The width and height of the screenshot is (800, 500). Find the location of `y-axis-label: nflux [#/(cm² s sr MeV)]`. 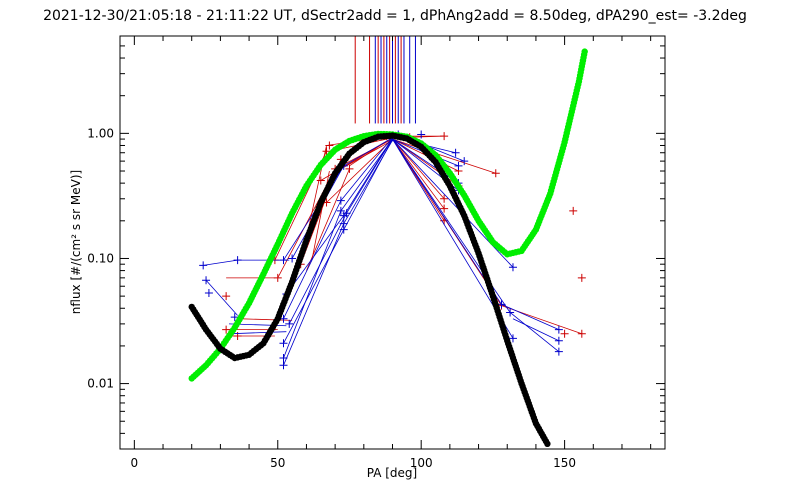

y-axis-label: nflux [#/(cm² s sr MeV)] is located at coordinates (76, 242).